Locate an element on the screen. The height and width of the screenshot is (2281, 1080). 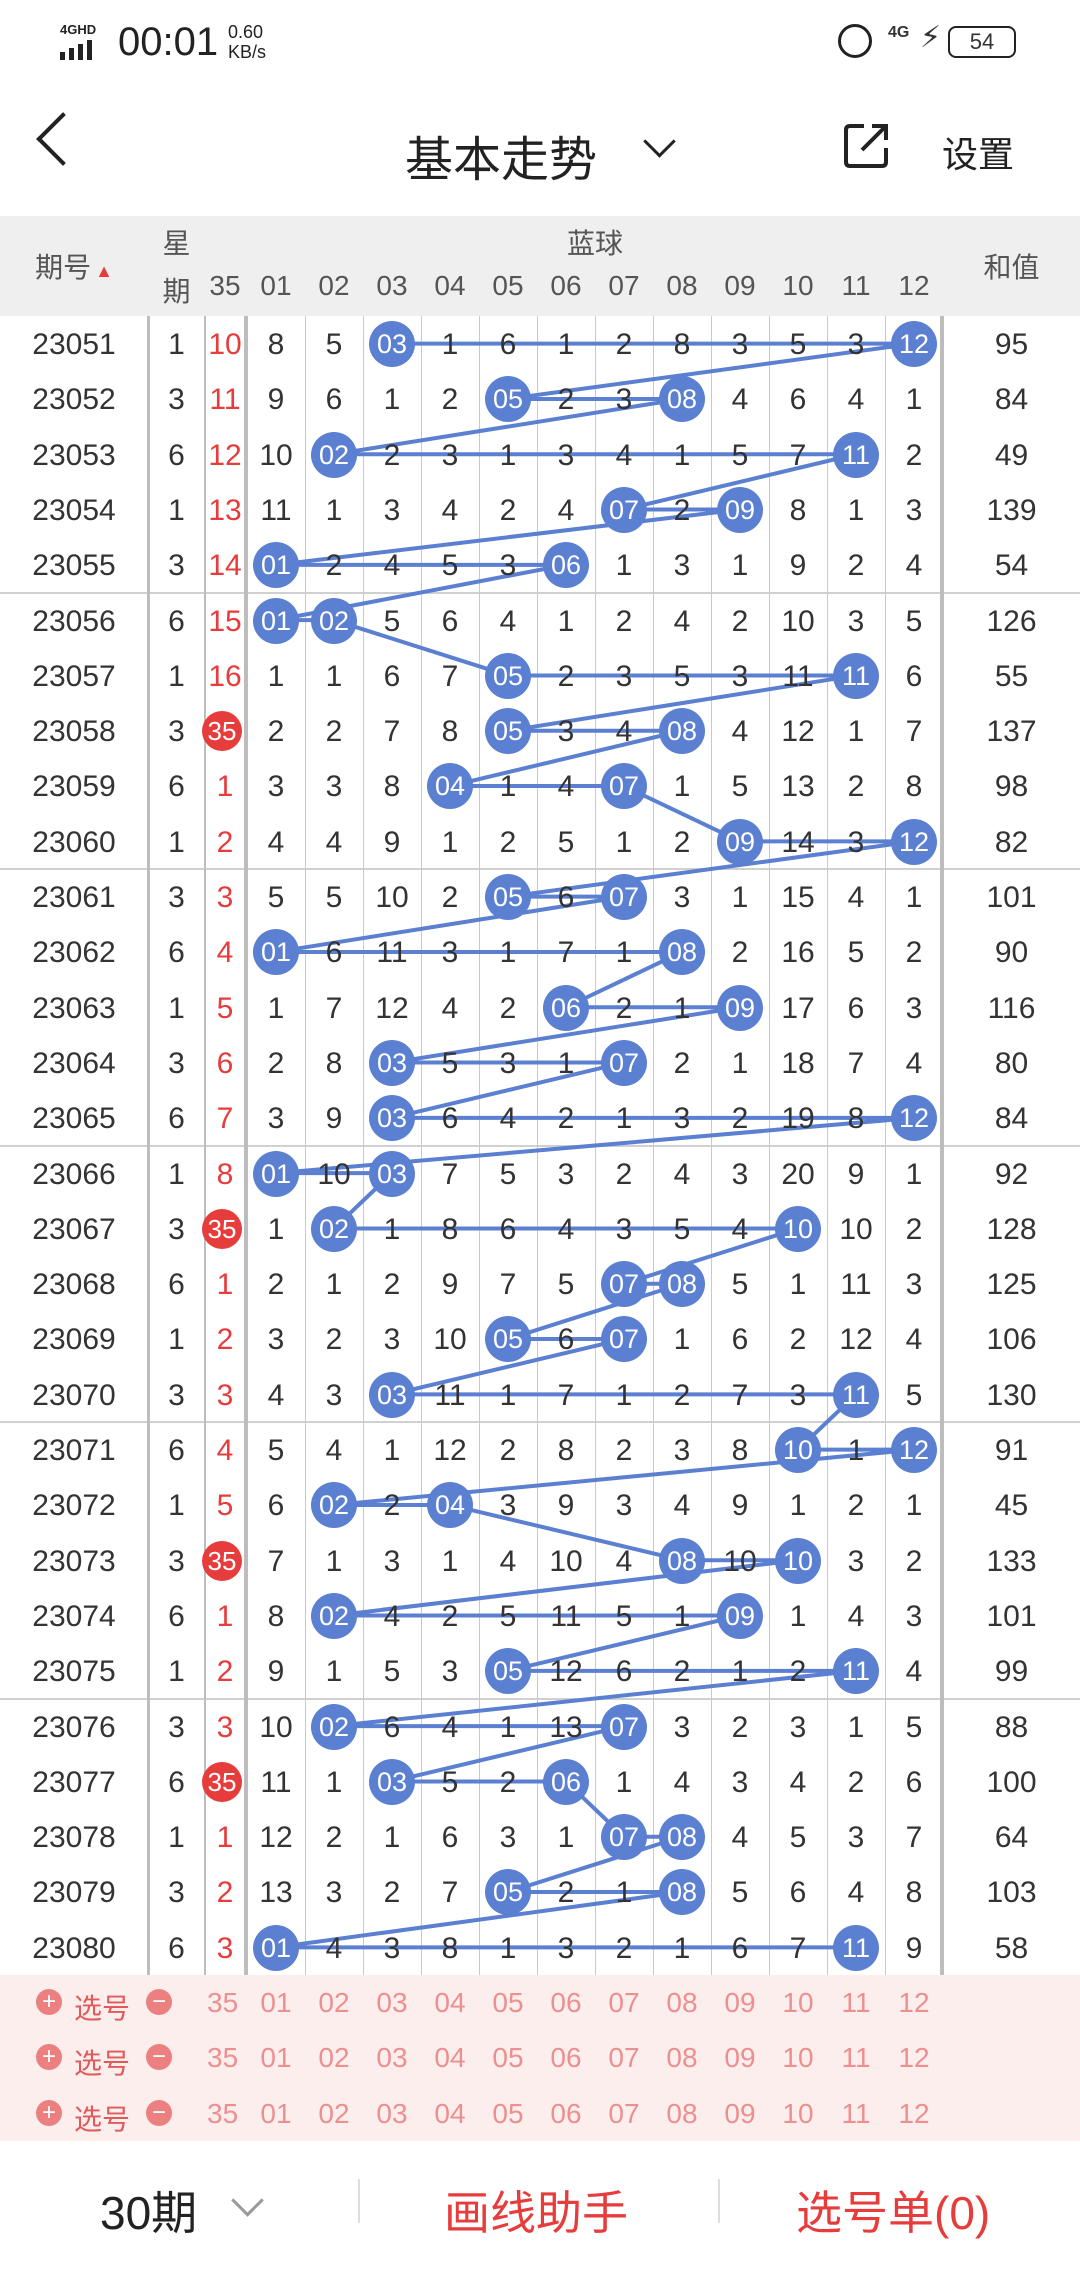
sum-value: 54 is located at coordinates (1011, 566).